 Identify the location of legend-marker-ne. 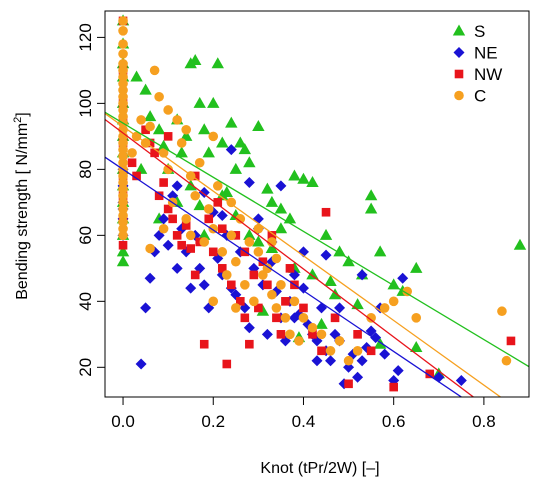
(459, 52).